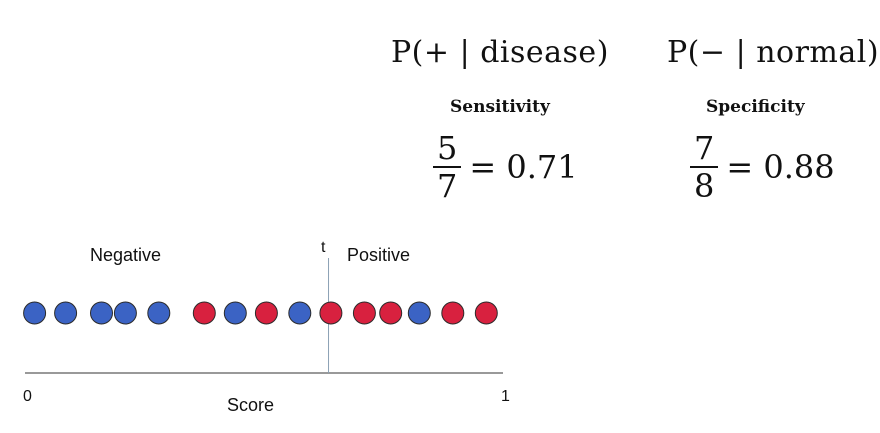 This screenshot has height=433, width=880. What do you see at coordinates (27, 396) in the screenshot?
I see `axis-min-tick: 0` at bounding box center [27, 396].